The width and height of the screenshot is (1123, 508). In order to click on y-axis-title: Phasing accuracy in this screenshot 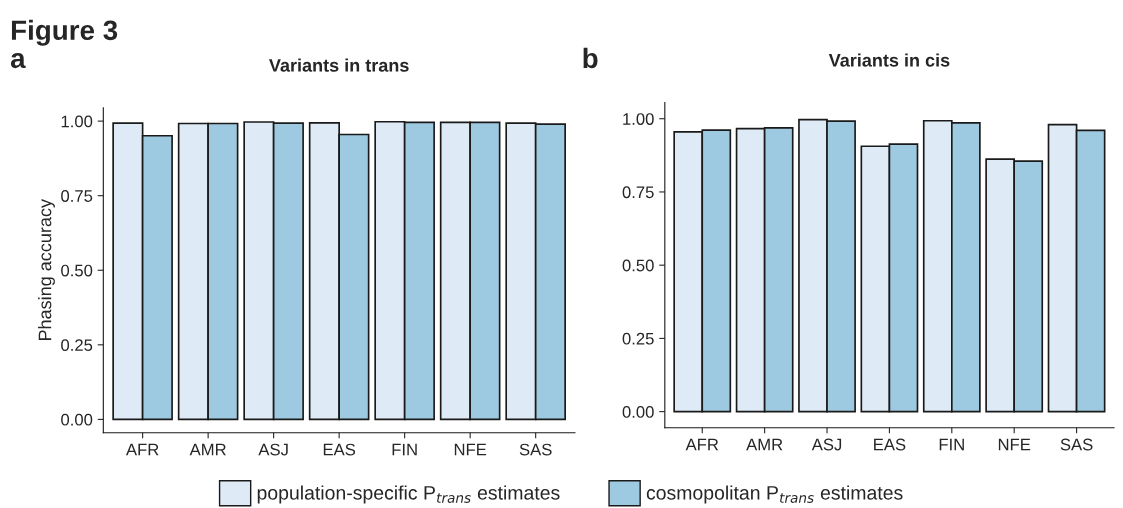, I will do `click(46, 270)`.